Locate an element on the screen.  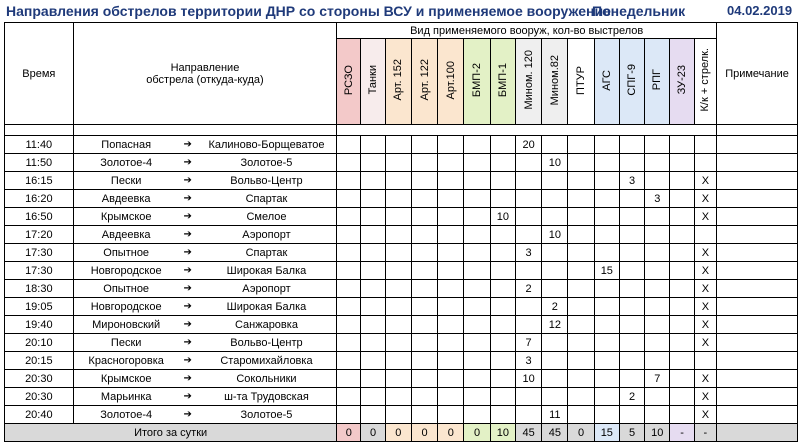
header-weapon-zu-23: ЗУ-23 is located at coordinates (682, 81).